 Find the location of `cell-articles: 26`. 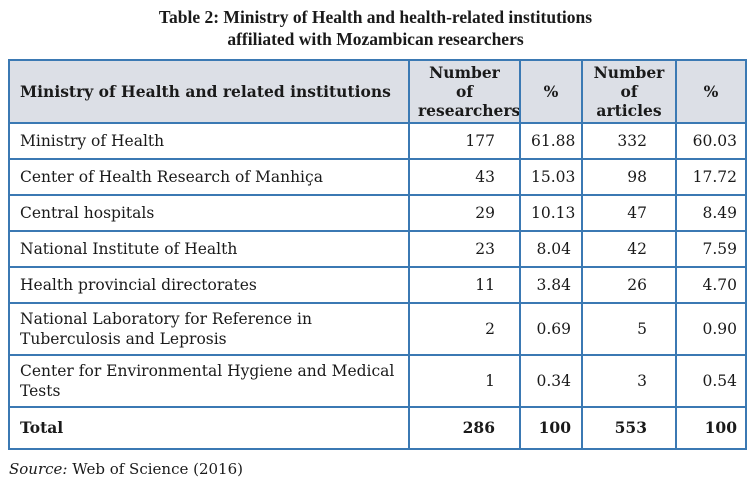

cell-articles: 26 is located at coordinates (629, 285).